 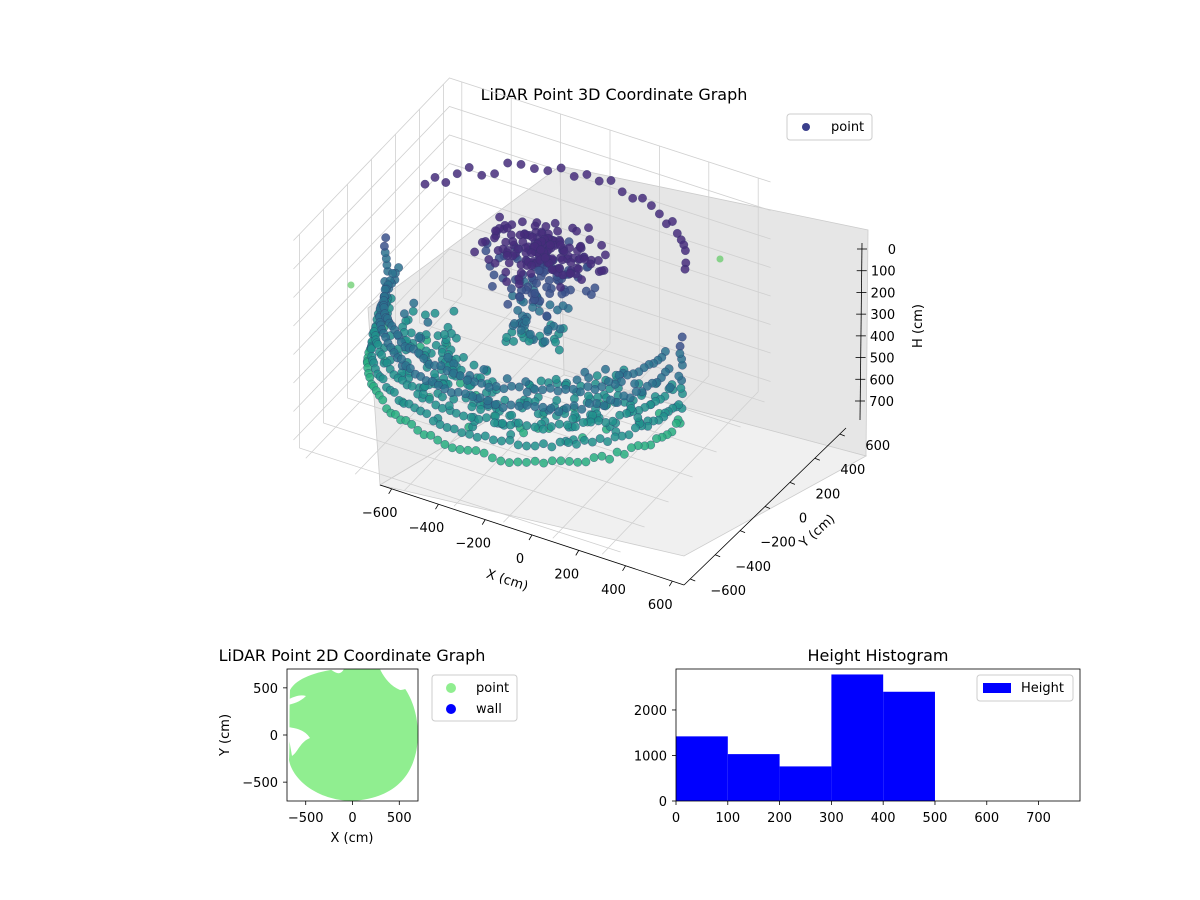 What do you see at coordinates (566, 574) in the screenshot?
I see `x-tick-label-3d: 200` at bounding box center [566, 574].